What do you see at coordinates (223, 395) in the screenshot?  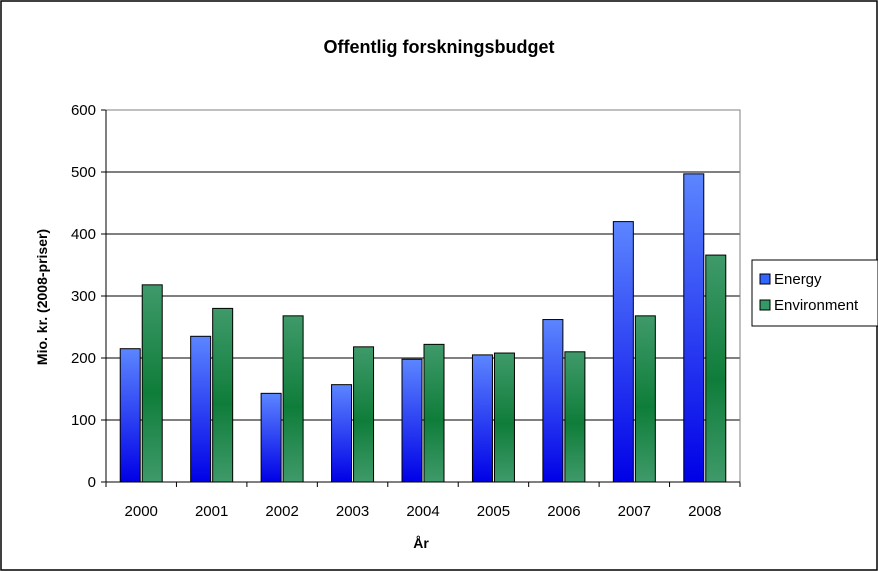 I see `bar-environment-2001` at bounding box center [223, 395].